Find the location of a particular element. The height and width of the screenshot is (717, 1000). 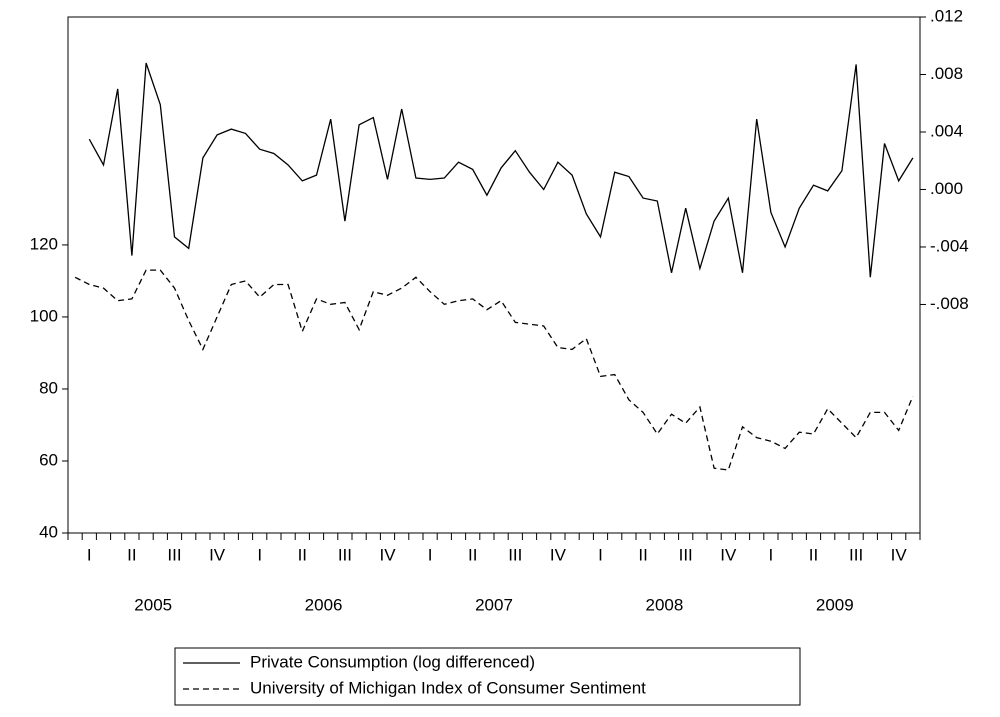

legend-box is located at coordinates (487, 676).